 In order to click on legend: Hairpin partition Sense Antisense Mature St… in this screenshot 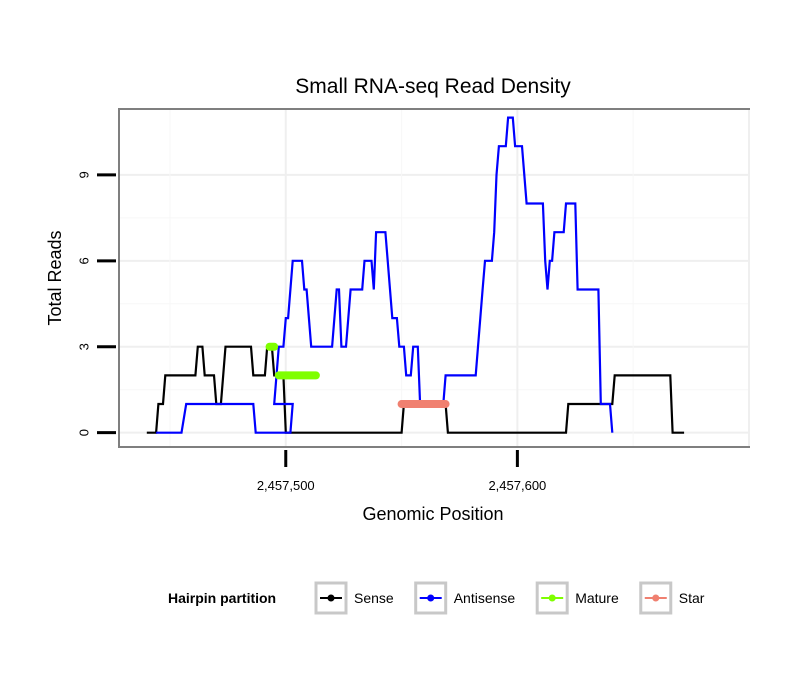, I will do `click(436, 598)`.